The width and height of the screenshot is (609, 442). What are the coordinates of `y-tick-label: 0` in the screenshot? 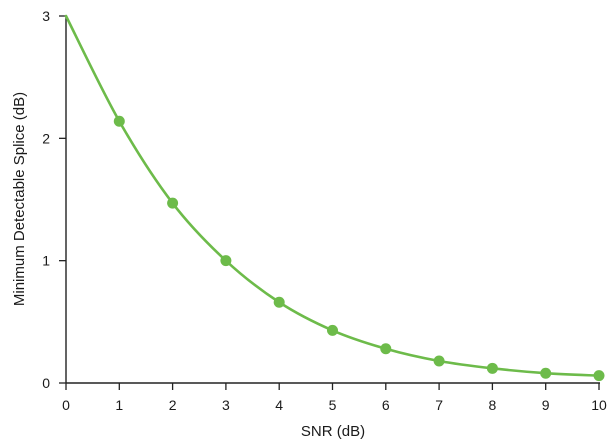 It's located at (46, 383).